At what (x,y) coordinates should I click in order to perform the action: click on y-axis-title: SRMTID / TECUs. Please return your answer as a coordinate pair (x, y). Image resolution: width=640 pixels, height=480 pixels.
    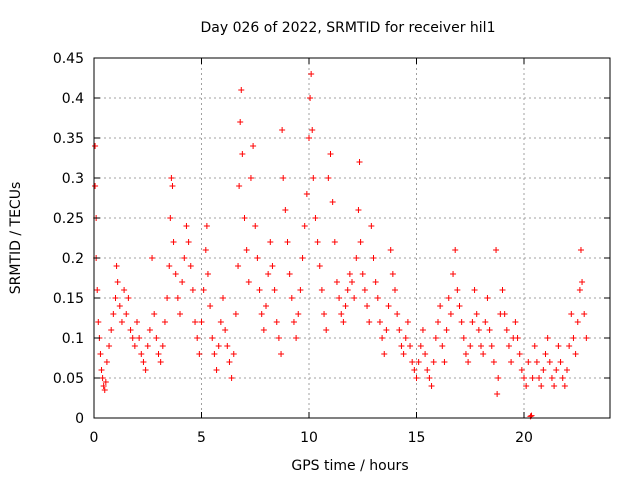
    Looking at the image, I should click on (16, 238).